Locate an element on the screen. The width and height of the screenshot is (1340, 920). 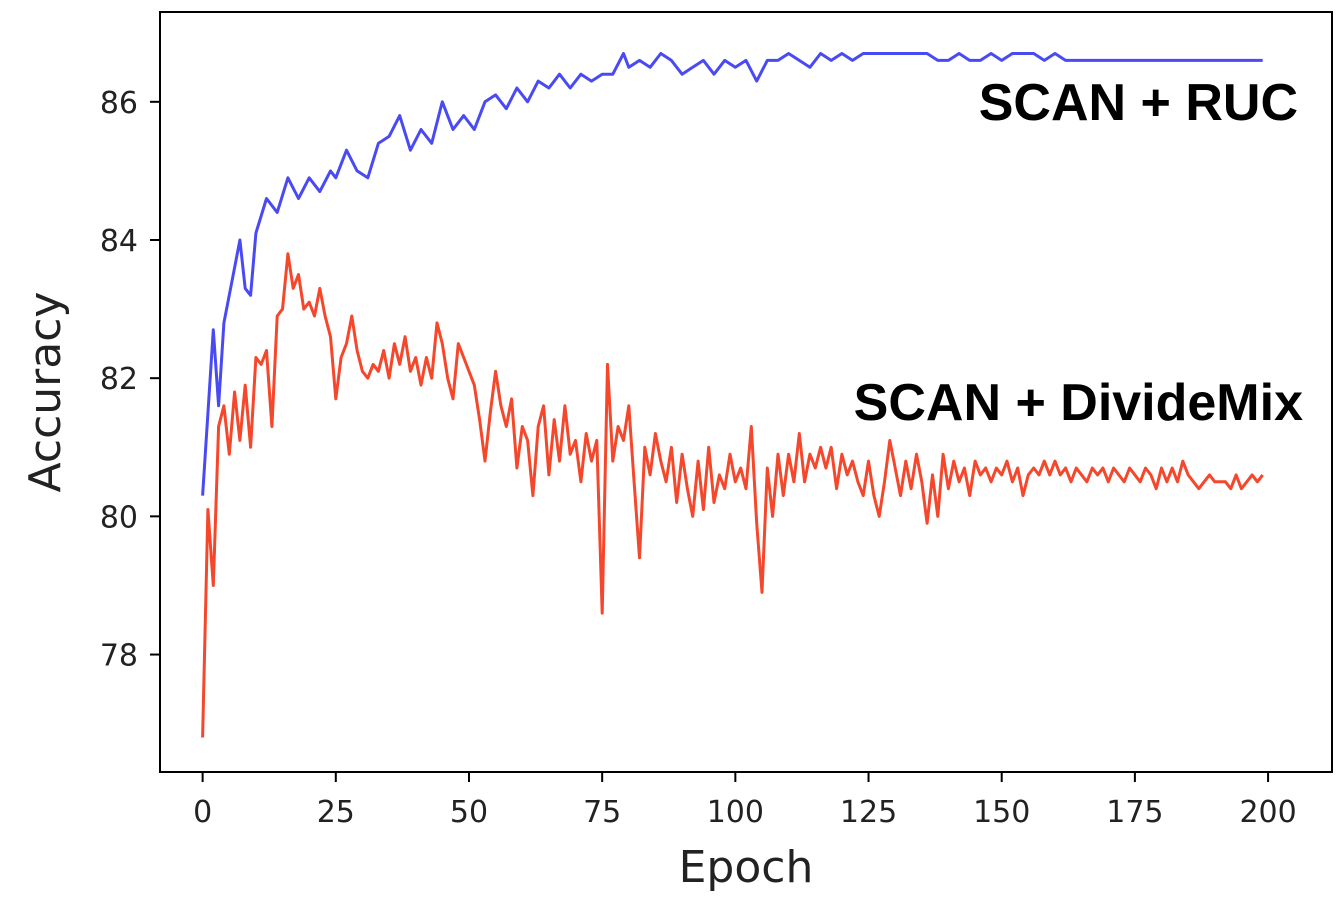
y-axis: 78 80 82 84 86 is located at coordinates (130, 380).